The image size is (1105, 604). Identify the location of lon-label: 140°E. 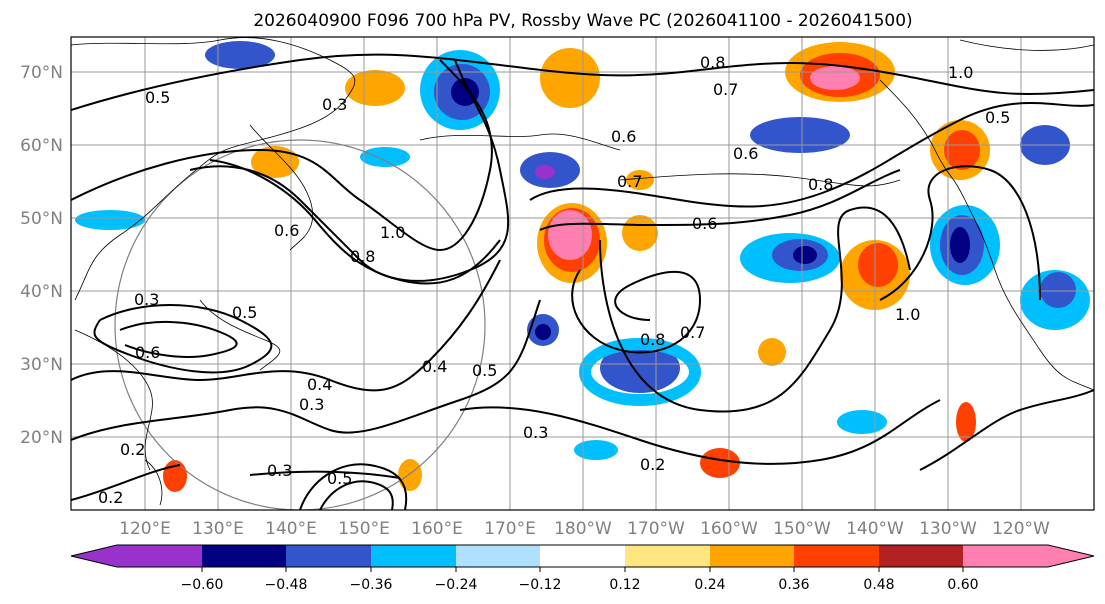
(291, 529).